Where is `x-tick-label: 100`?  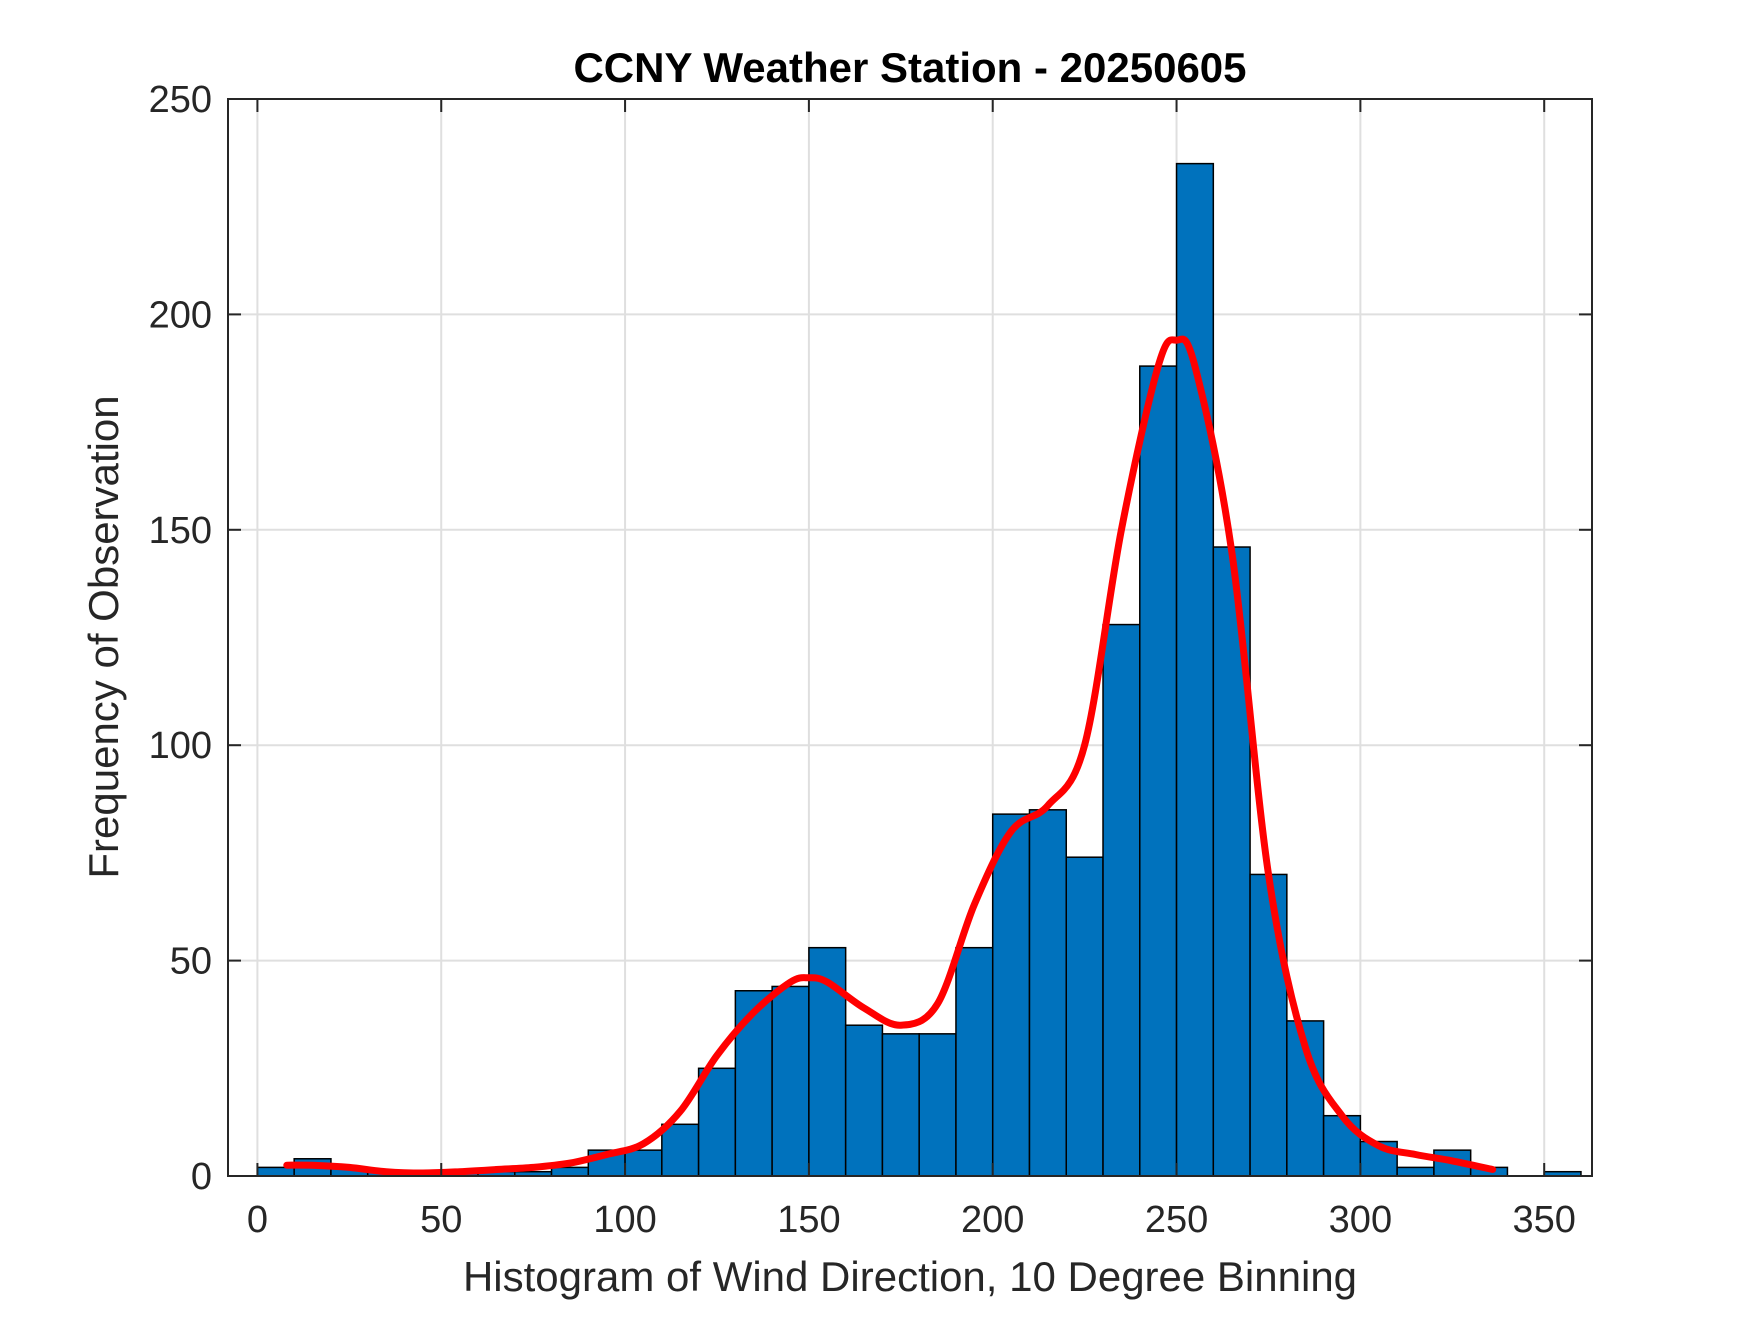
x-tick-label: 100 is located at coordinates (624, 1220).